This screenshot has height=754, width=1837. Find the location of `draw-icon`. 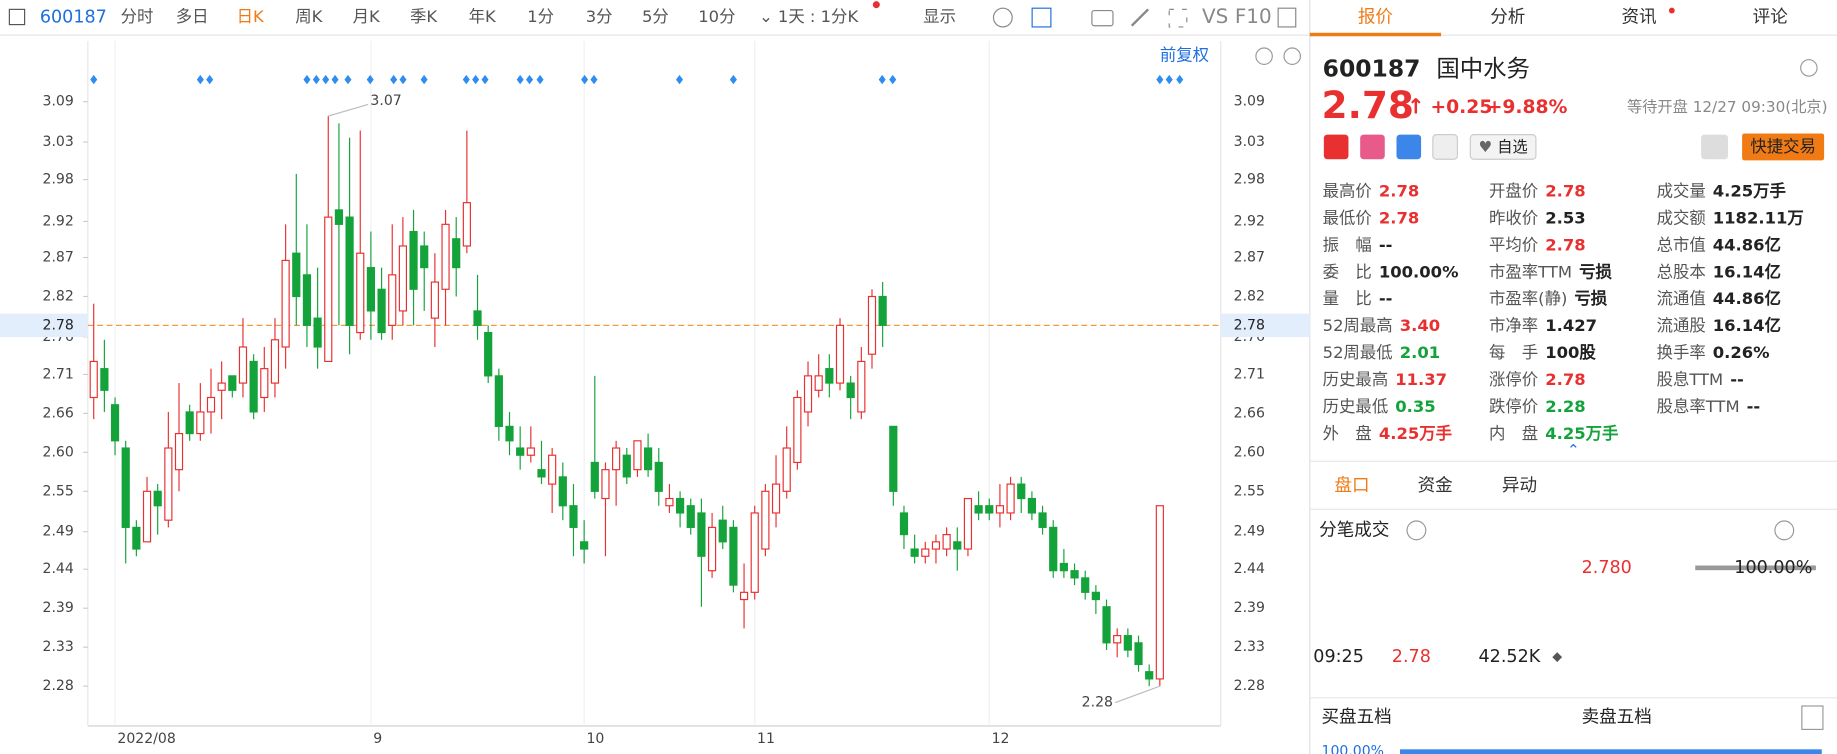

draw-icon is located at coordinates (1139, 17).